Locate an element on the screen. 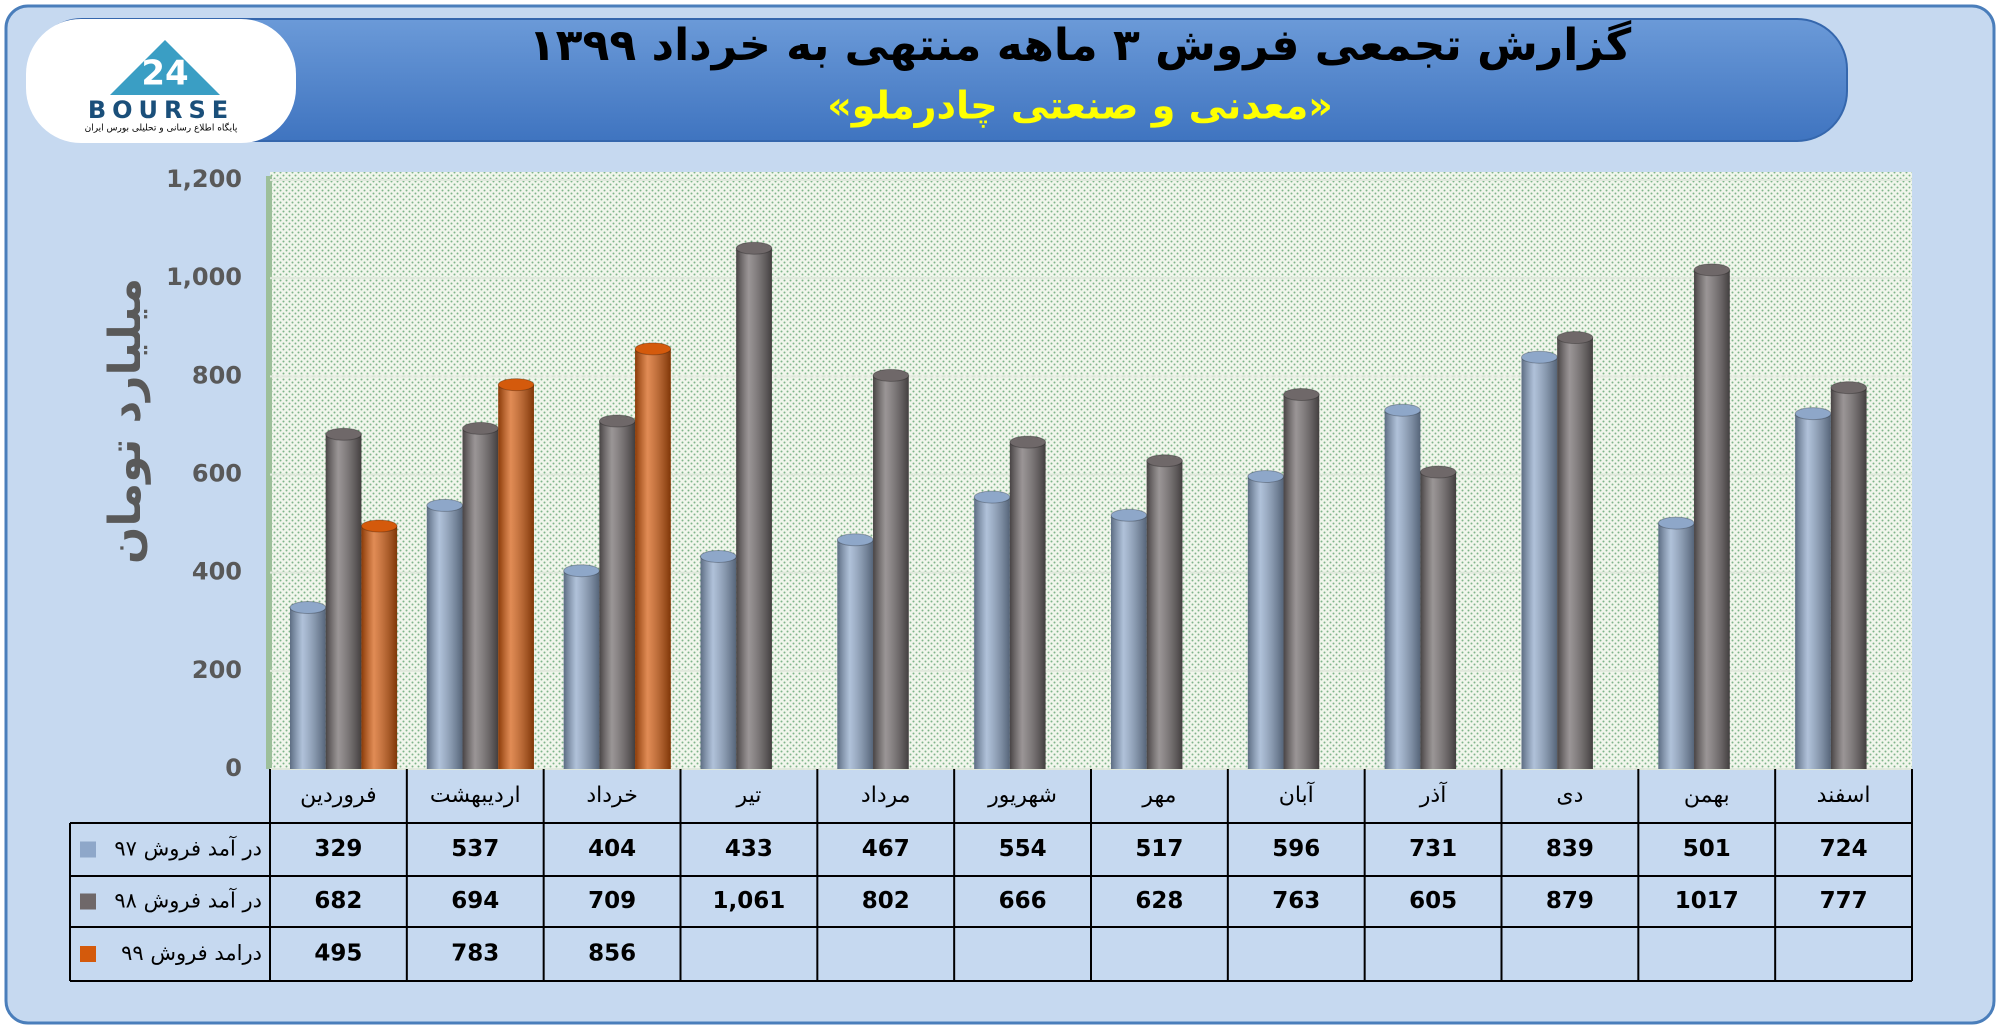 This screenshot has width=2000, height=1029. legend-label: در آمد فروش ۹۸ is located at coordinates (188, 900).